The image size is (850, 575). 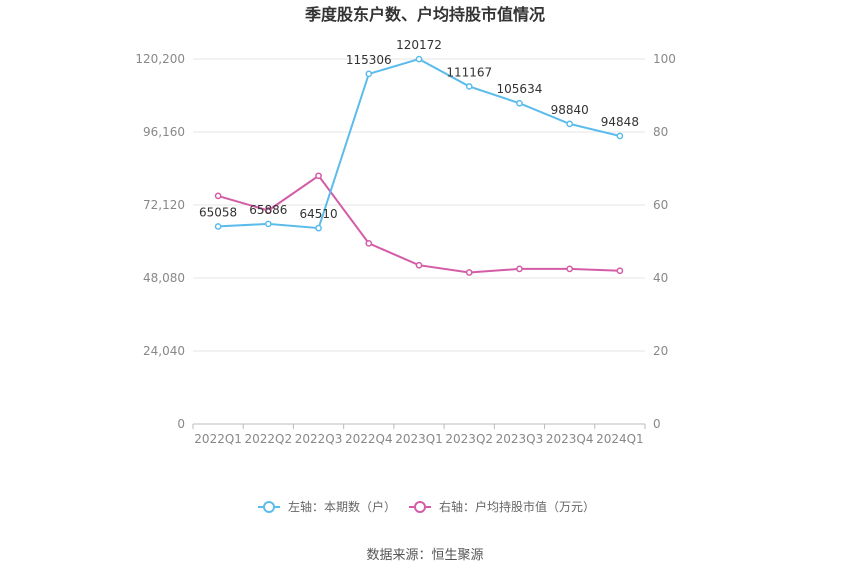 What do you see at coordinates (469, 72) in the screenshot?
I see `data-label: 111167` at bounding box center [469, 72].